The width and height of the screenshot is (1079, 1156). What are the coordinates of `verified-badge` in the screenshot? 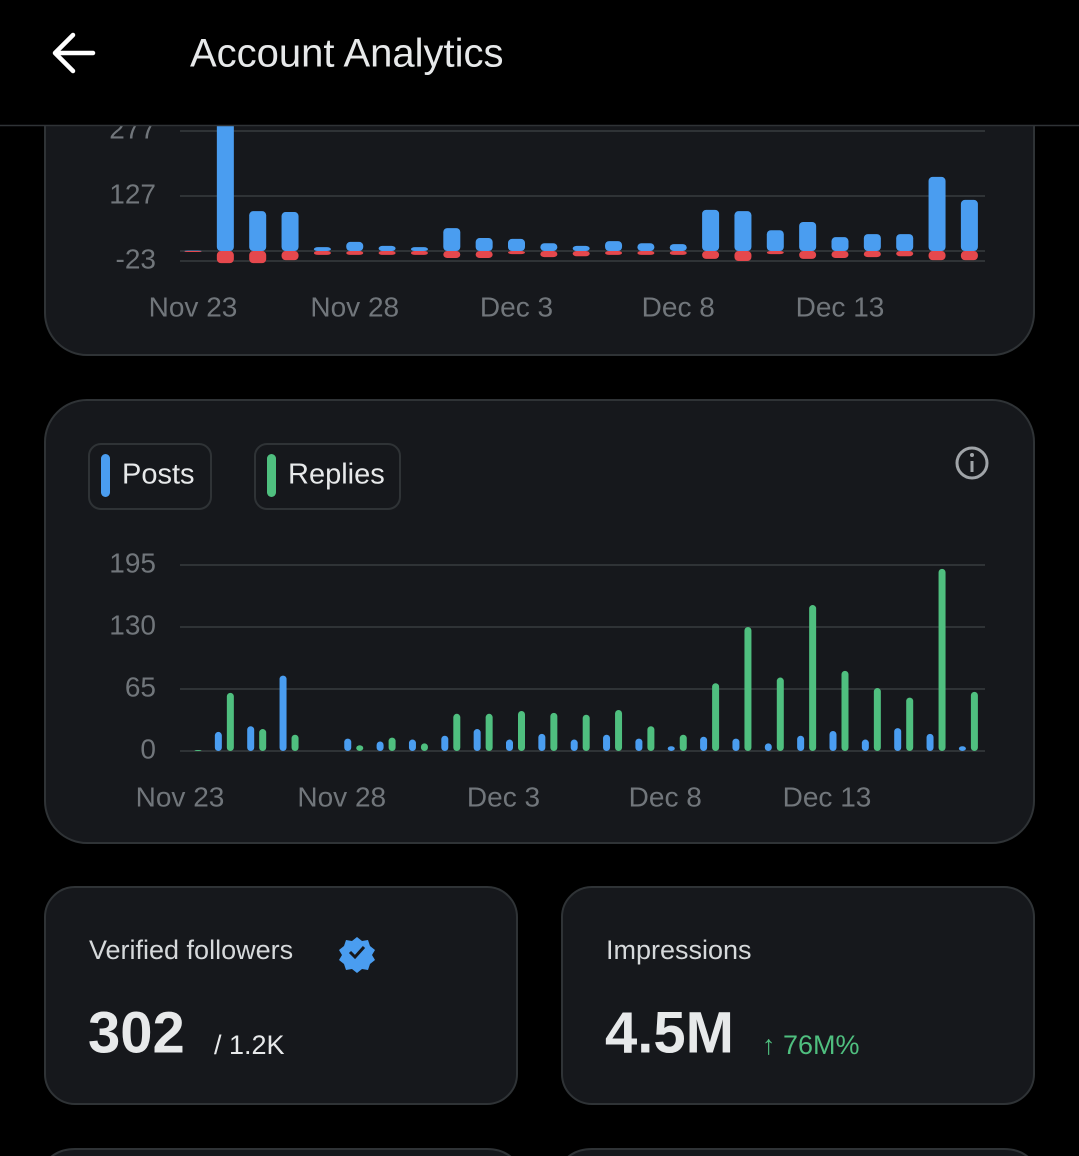 It's located at (357, 955).